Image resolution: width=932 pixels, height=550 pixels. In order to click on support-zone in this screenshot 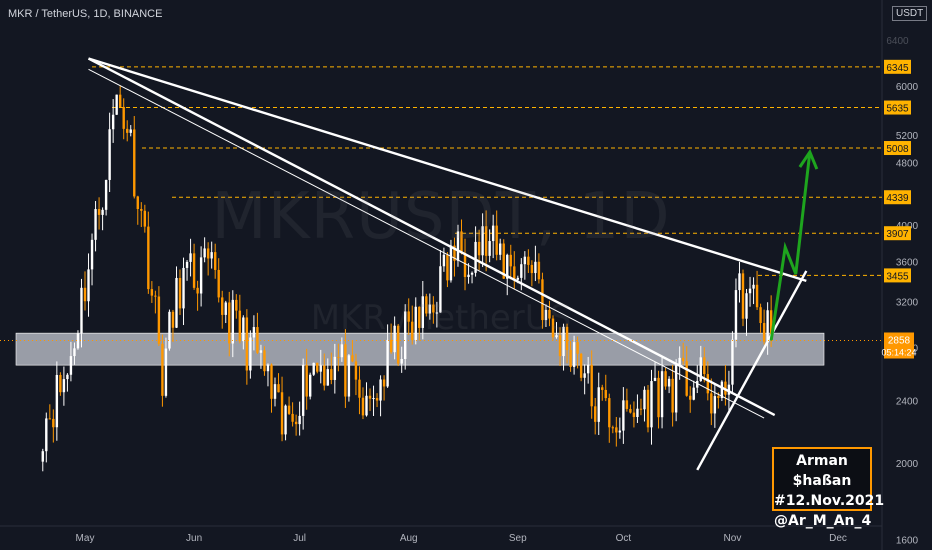, I will do `click(420, 349)`.